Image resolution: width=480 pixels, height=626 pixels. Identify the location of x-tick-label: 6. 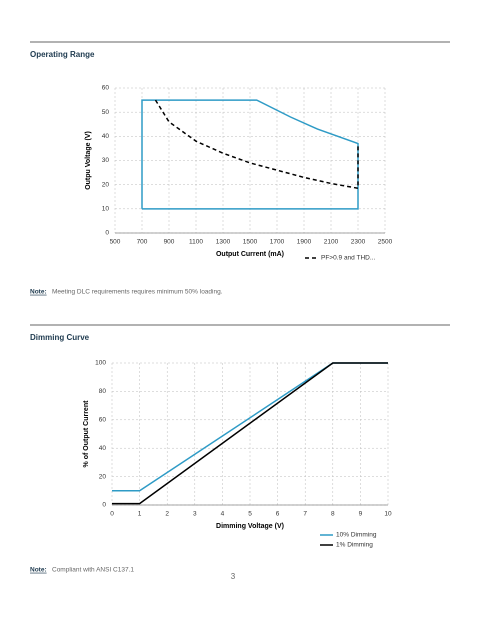
(278, 514).